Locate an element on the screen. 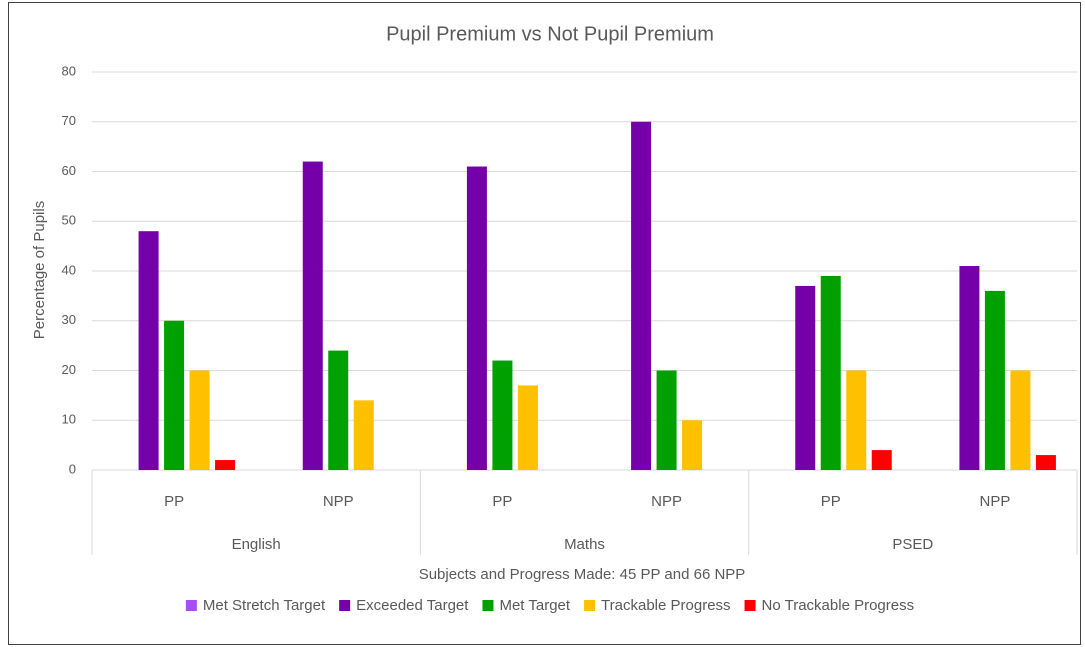  legend-label: Met Target is located at coordinates (534, 605).